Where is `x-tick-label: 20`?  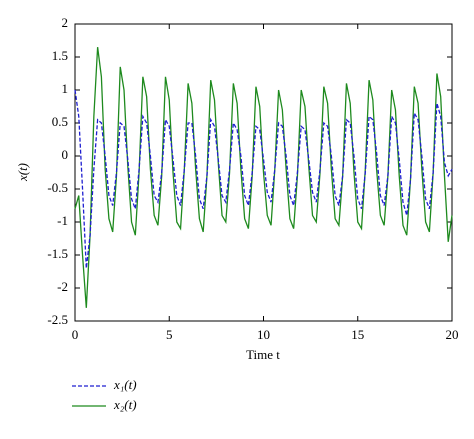
x-tick-label: 20 is located at coordinates (452, 334).